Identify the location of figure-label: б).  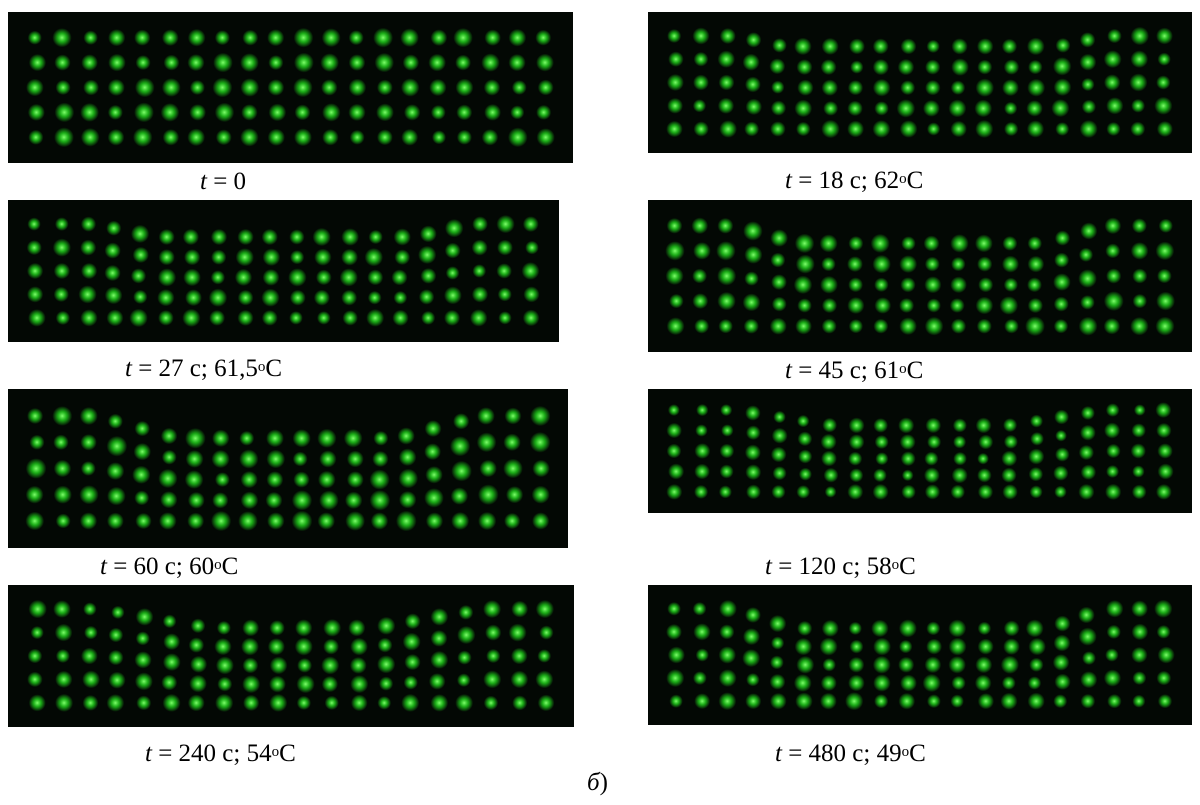
(597, 783).